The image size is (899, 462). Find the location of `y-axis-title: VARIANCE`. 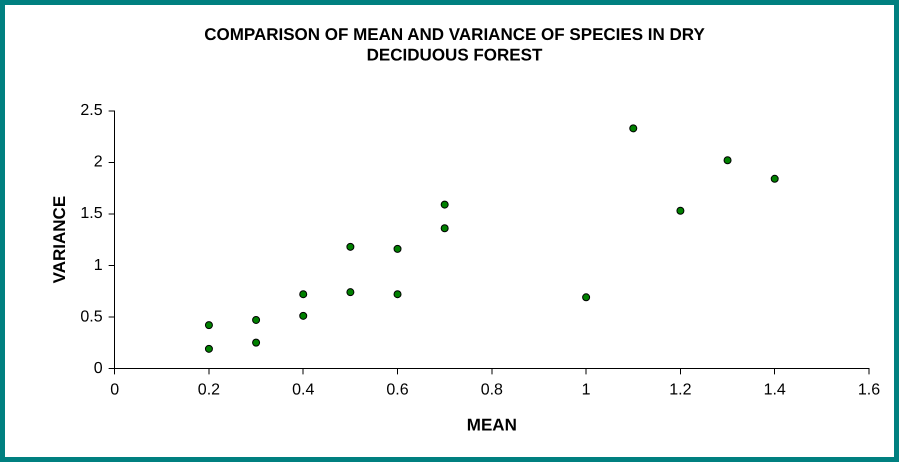

y-axis-title: VARIANCE is located at coordinates (59, 240).